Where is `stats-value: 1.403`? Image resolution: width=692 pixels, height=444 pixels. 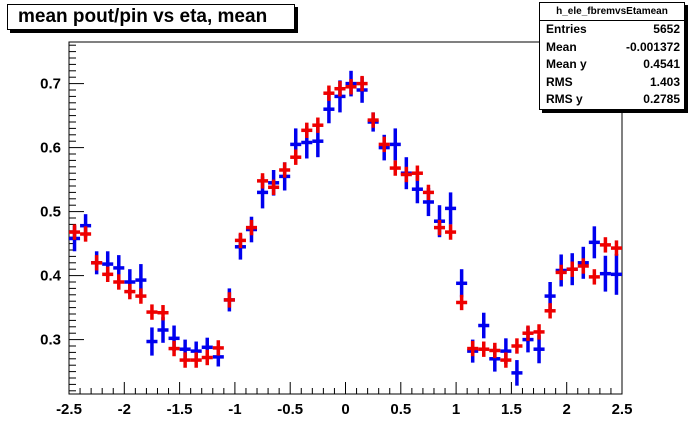 stats-value: 1.403 is located at coordinates (664, 81).